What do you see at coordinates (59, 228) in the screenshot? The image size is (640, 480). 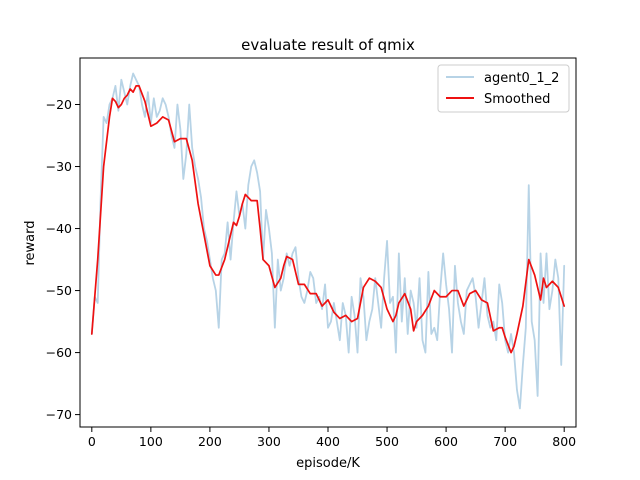 I see `y-tick-label: −40` at bounding box center [59, 228].